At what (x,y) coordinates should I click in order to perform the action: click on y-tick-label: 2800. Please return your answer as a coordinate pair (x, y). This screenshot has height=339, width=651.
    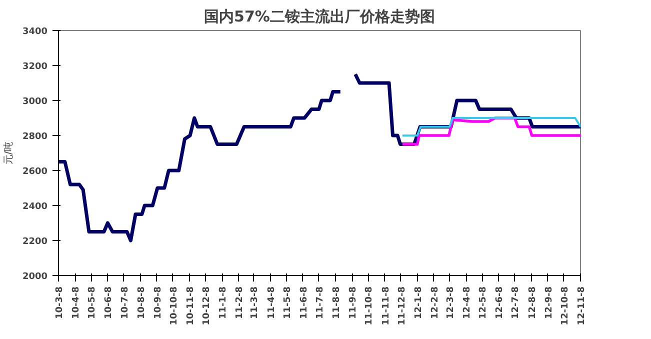
    Looking at the image, I should click on (35, 137).